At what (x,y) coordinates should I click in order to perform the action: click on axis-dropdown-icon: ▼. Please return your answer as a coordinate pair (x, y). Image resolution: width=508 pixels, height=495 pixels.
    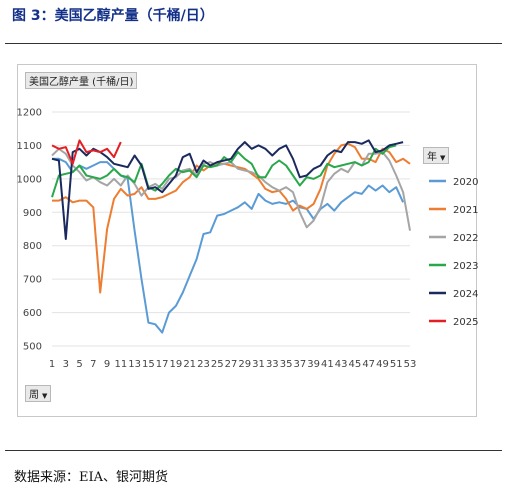
    Looking at the image, I should click on (45, 396).